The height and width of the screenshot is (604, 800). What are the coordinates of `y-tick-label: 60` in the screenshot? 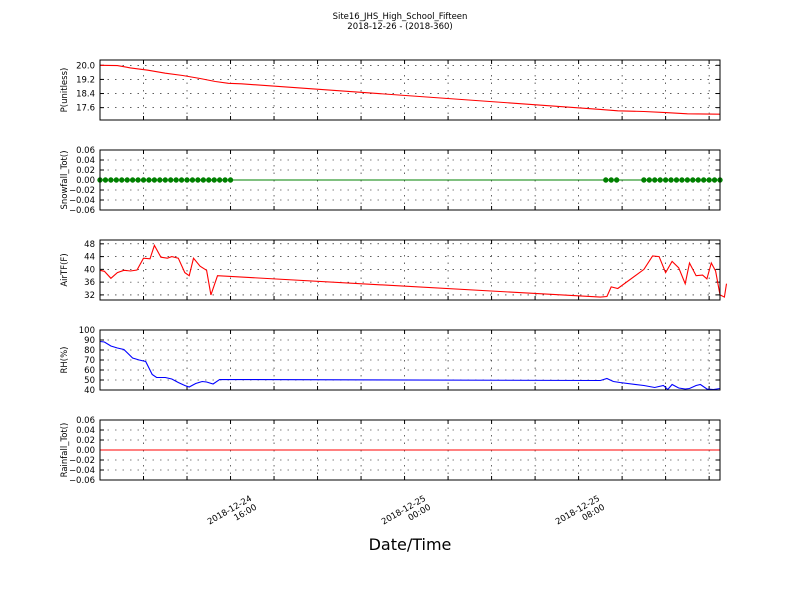 It's located at (89, 371).